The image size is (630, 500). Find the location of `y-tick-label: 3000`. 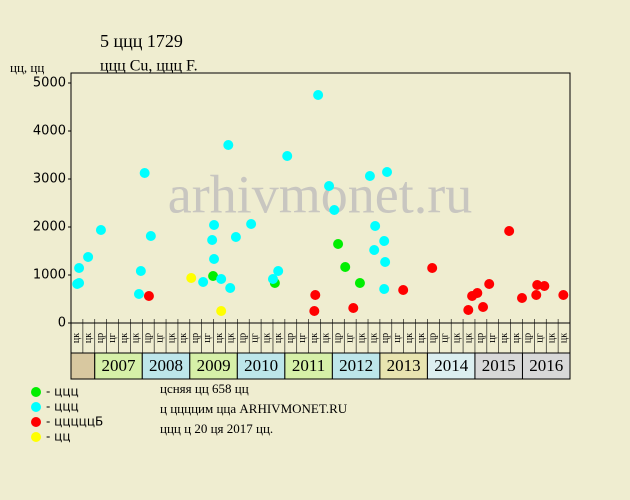

y-tick-label: 3000 is located at coordinates (49, 179).